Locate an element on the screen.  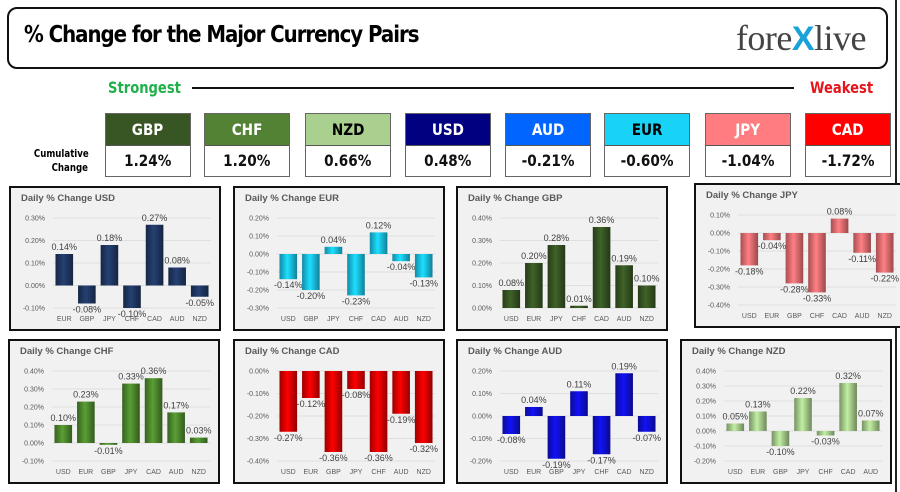
svg-text: 0.04% is located at coordinates (534, 400).